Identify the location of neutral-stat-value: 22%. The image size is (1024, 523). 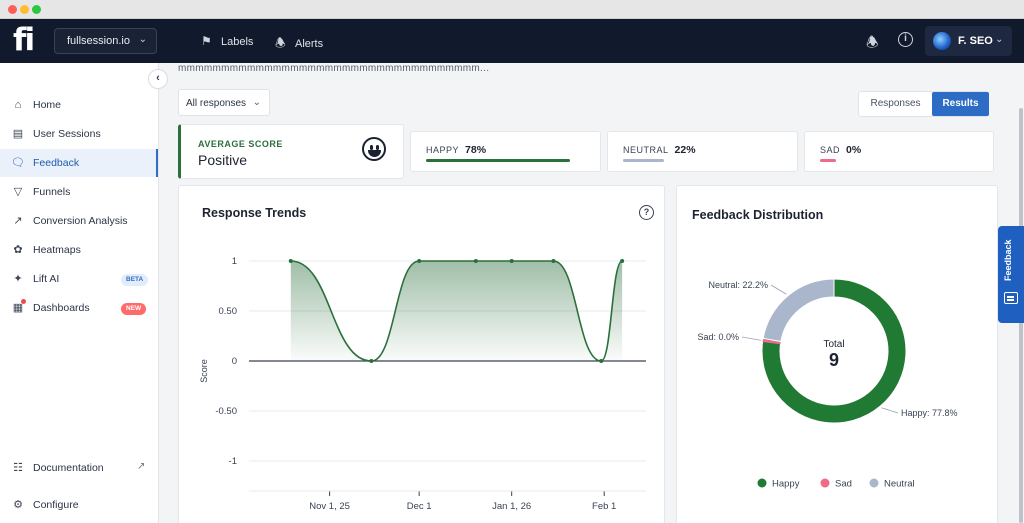
(685, 150).